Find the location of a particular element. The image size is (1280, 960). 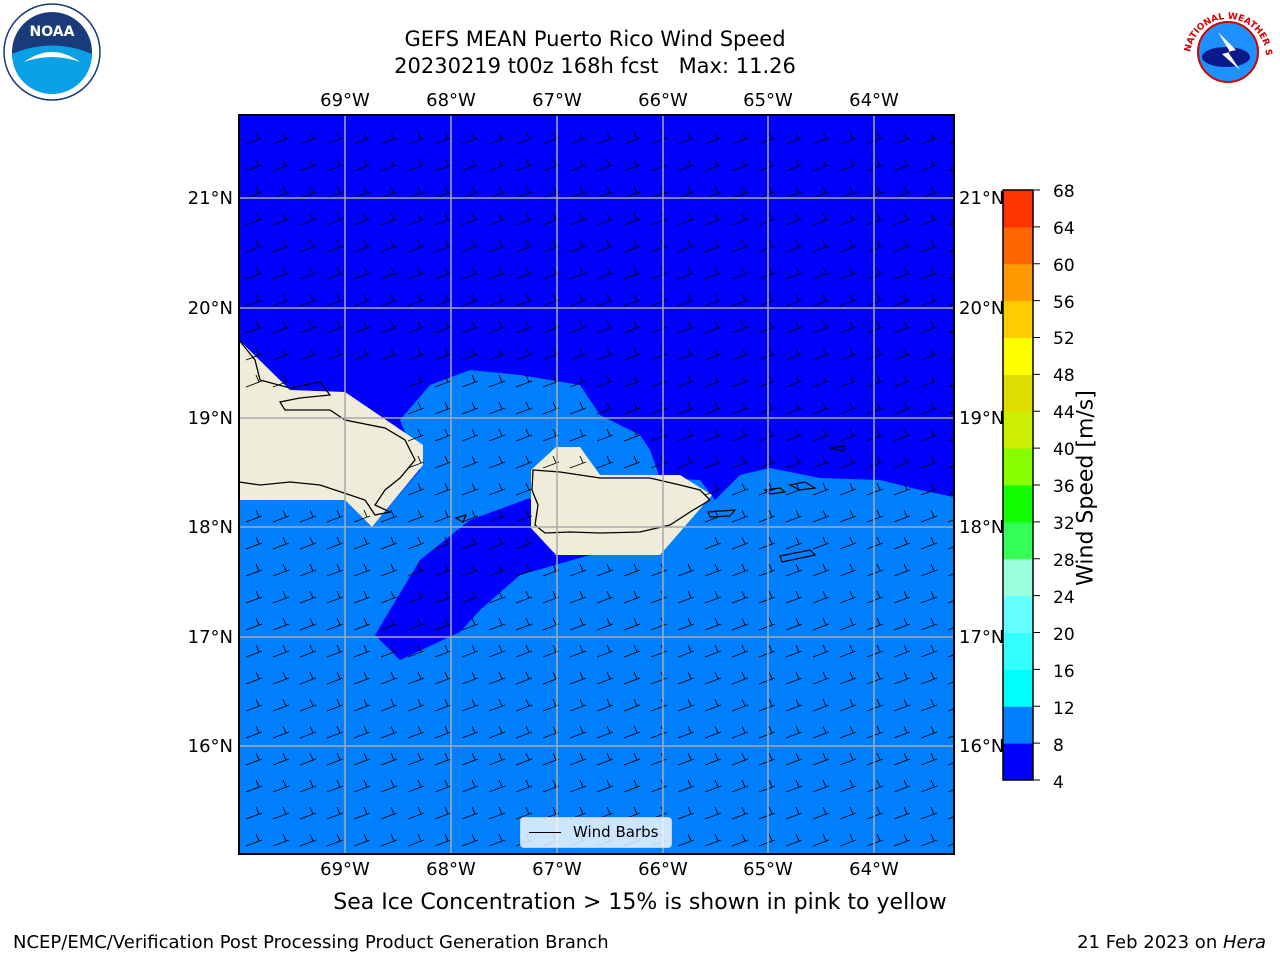

lon-label-bottom: 65°W is located at coordinates (768, 869).